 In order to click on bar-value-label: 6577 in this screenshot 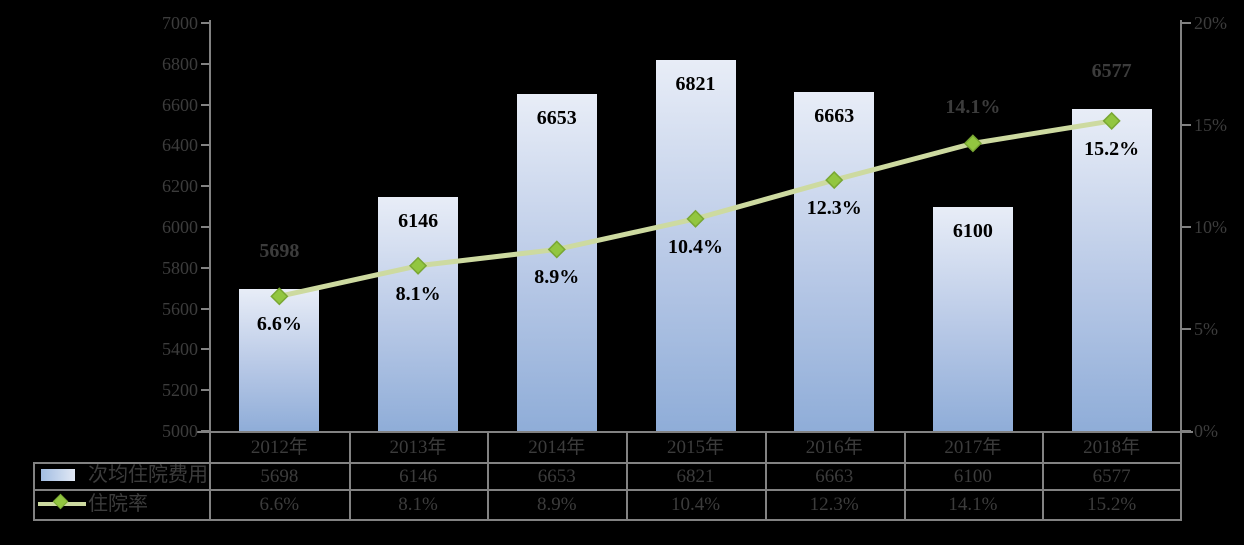, I will do `click(1111, 71)`.